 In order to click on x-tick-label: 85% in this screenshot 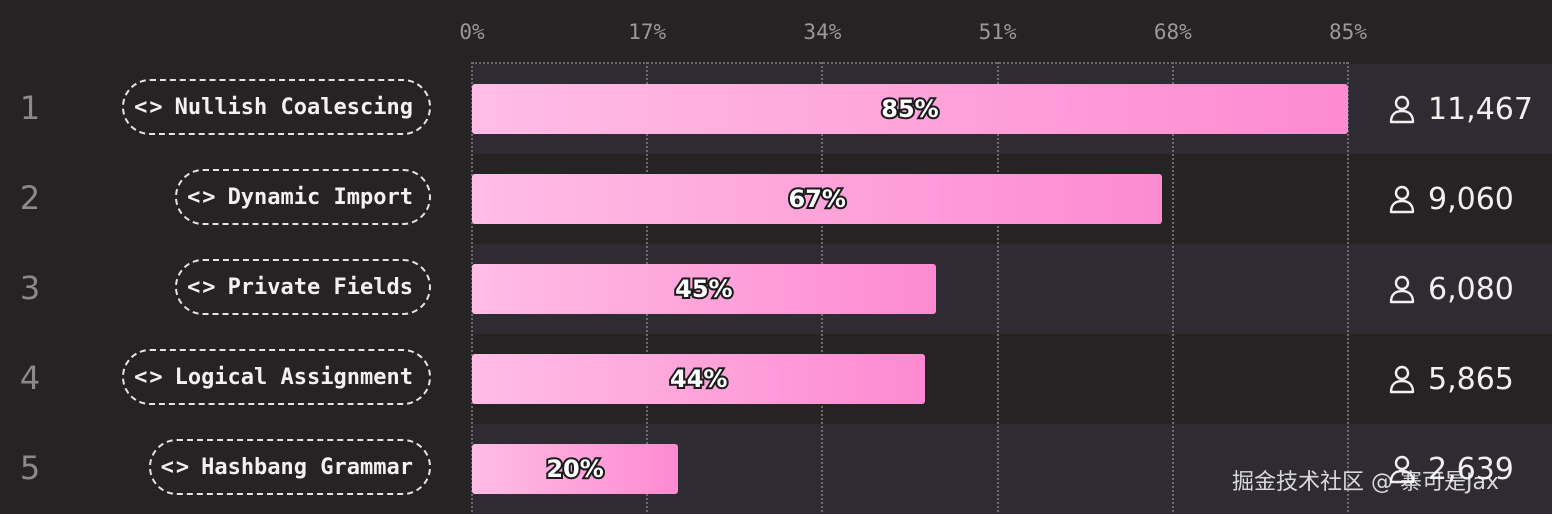, I will do `click(1348, 32)`.